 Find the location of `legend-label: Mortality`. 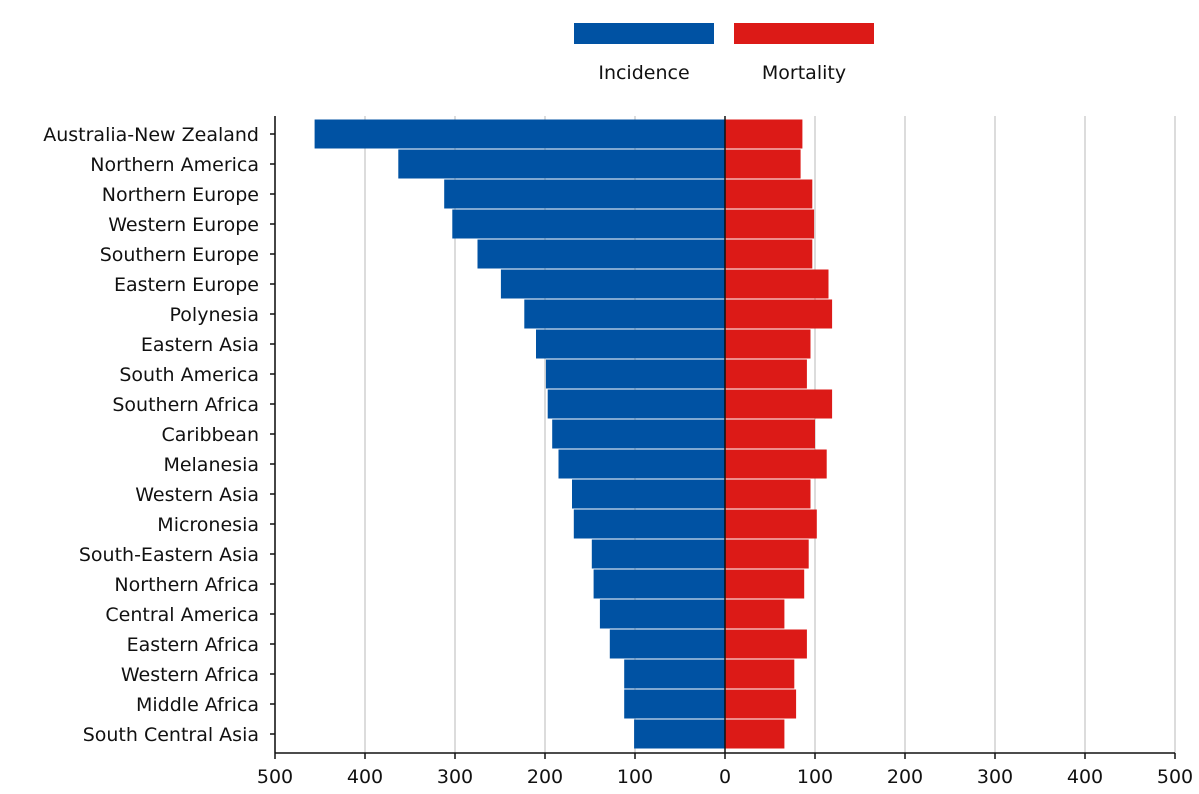

legend-label: Mortality is located at coordinates (804, 73).